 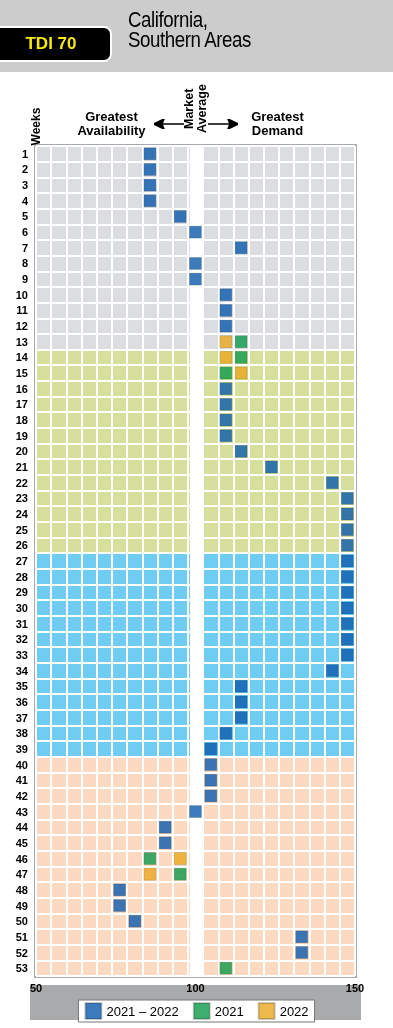 I want to click on y-tick-label: 14, so click(x=22, y=357).